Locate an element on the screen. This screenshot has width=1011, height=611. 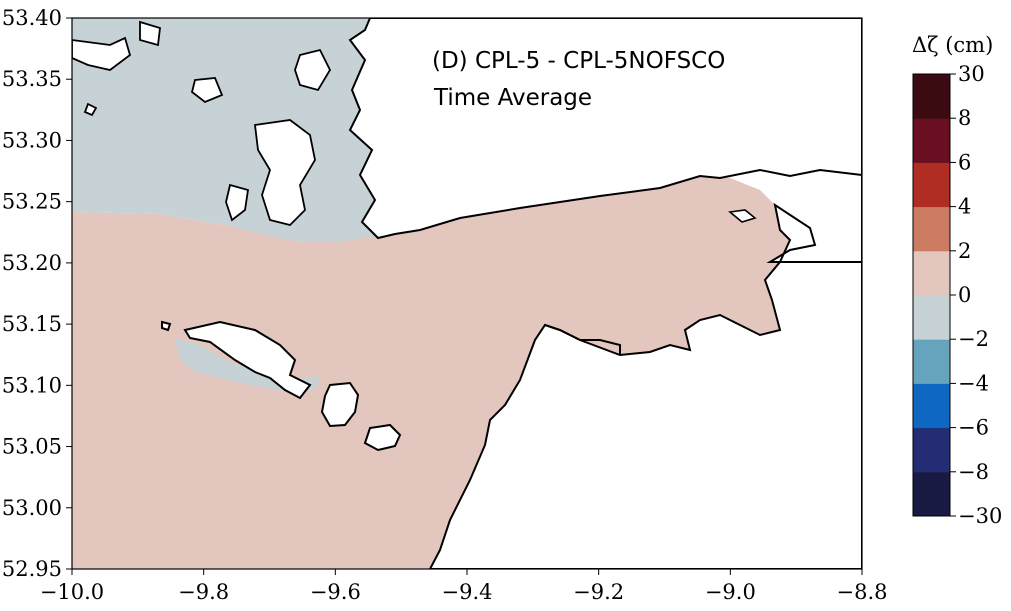
y-tick-label: 53.35 is located at coordinates (32, 79).